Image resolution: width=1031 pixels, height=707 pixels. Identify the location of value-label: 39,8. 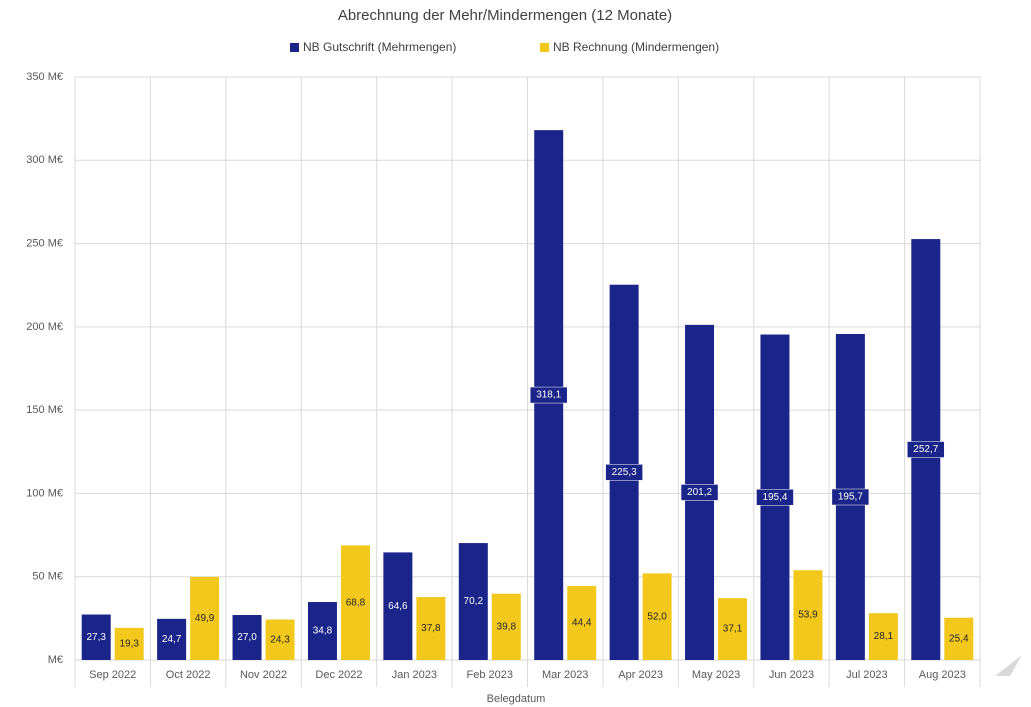
(507, 626).